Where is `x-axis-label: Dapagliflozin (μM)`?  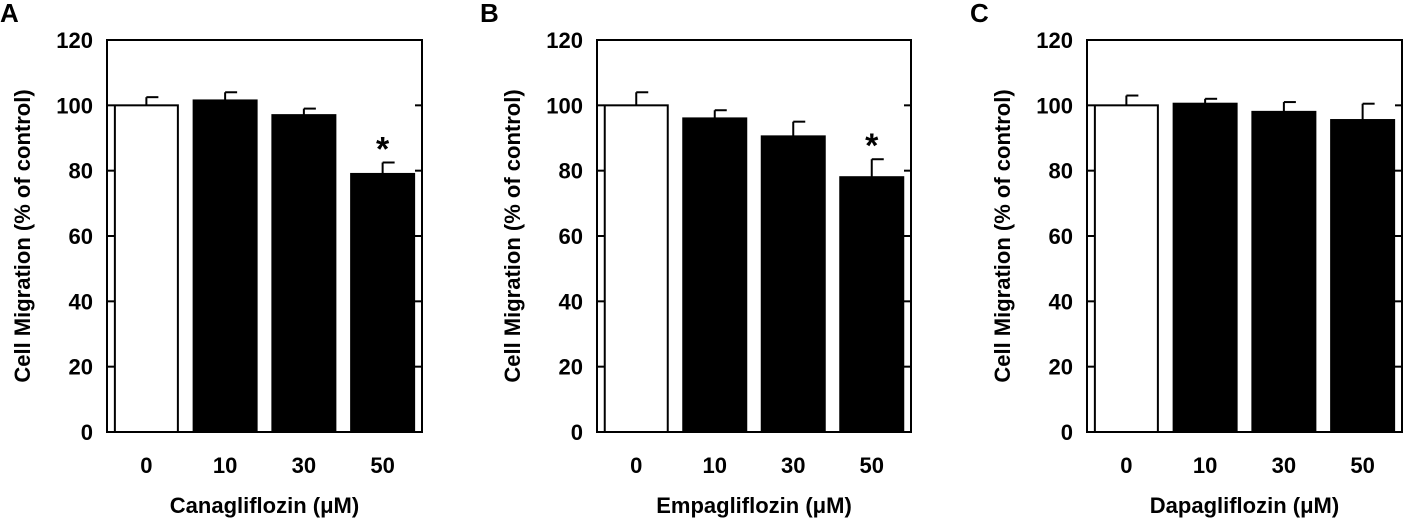
x-axis-label: Dapagliflozin (μM) is located at coordinates (1244, 505).